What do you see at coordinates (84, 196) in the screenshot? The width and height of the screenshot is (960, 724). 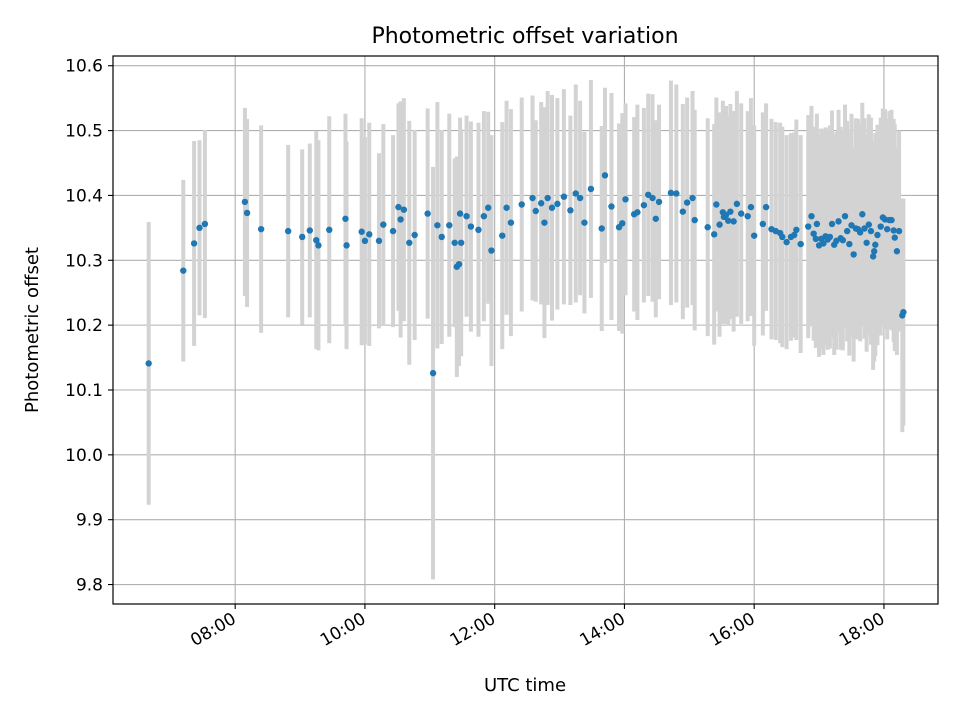 I see `y-tick-label: 10.4` at bounding box center [84, 196].